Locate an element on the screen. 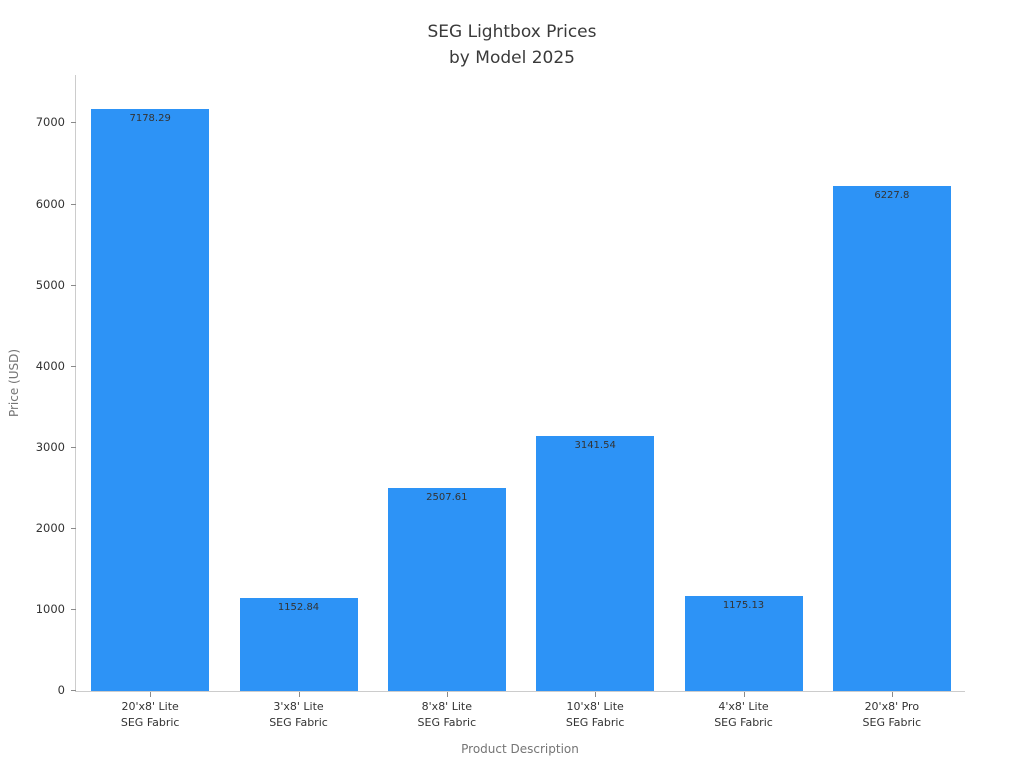 The image size is (1024, 768). y-tick-label: 0 is located at coordinates (61, 690).